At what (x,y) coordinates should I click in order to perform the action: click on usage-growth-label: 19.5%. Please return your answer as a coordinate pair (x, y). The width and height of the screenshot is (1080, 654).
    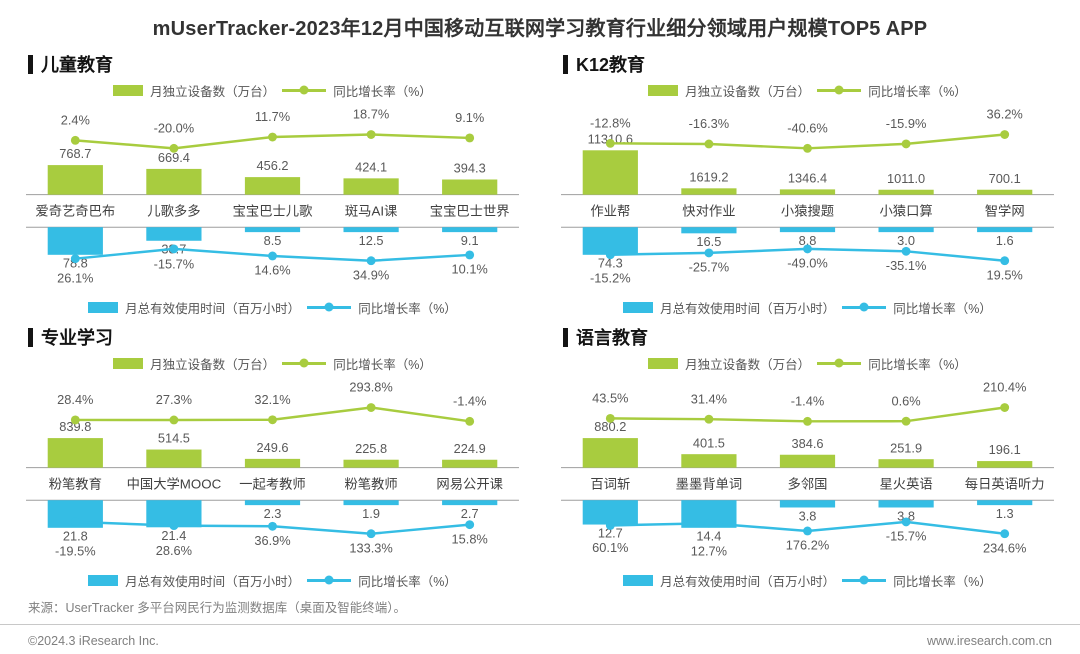
    Looking at the image, I should click on (1005, 274).